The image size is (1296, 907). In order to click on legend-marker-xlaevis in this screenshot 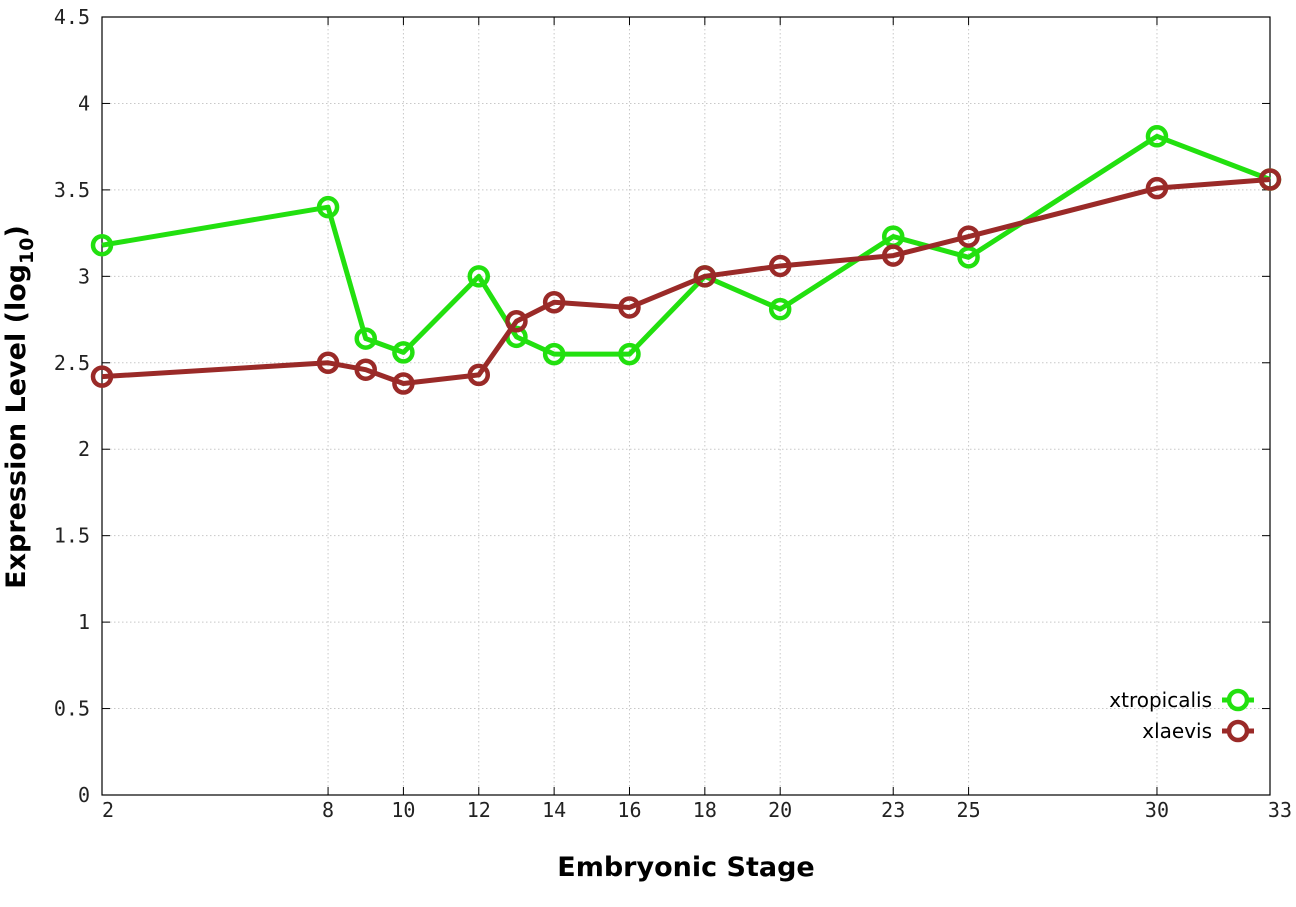, I will do `click(1238, 731)`.